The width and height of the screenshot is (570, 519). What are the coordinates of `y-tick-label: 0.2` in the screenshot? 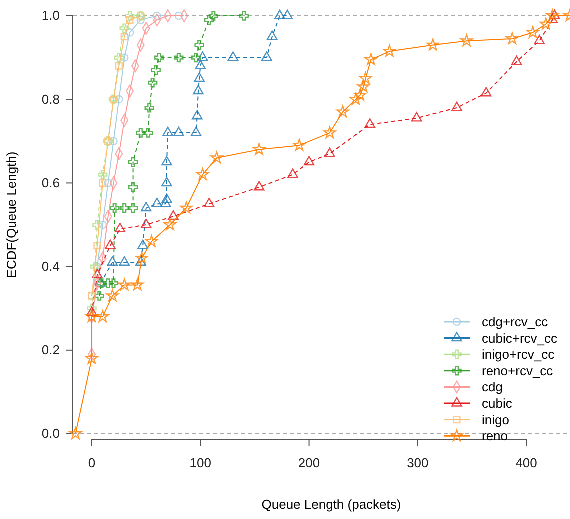 It's located at (51, 350).